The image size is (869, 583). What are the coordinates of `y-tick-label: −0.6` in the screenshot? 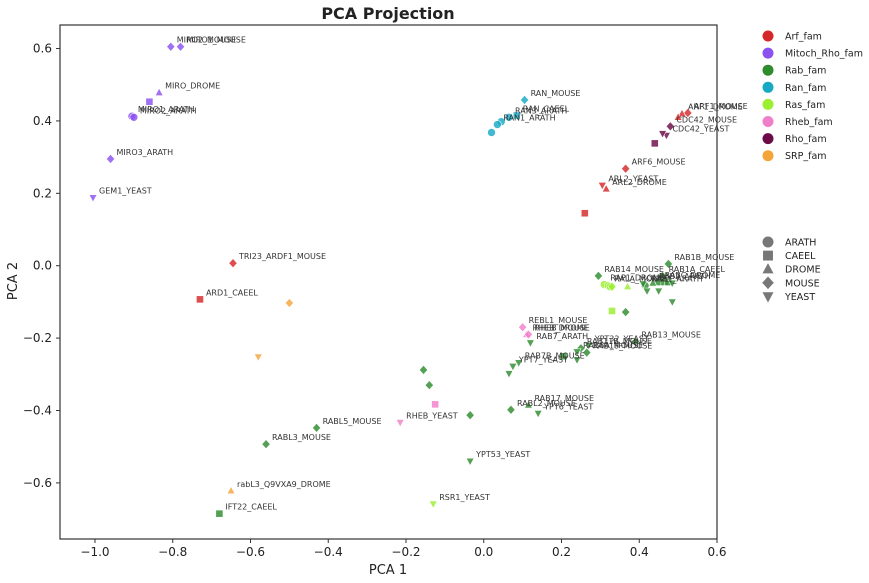 It's located at (37, 483).